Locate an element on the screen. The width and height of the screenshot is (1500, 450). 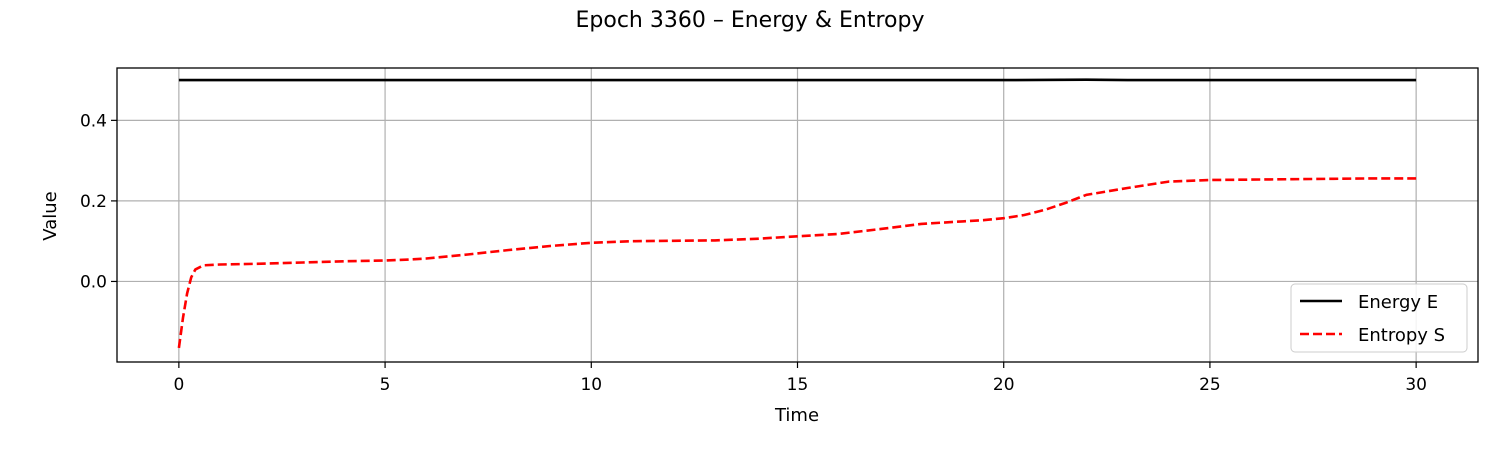
x-axis-label: Time is located at coordinates (796, 415).